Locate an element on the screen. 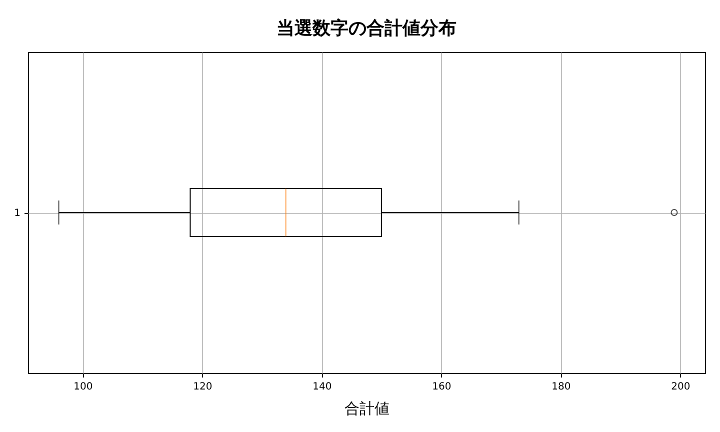  x-tick-label: 120 is located at coordinates (202, 387).